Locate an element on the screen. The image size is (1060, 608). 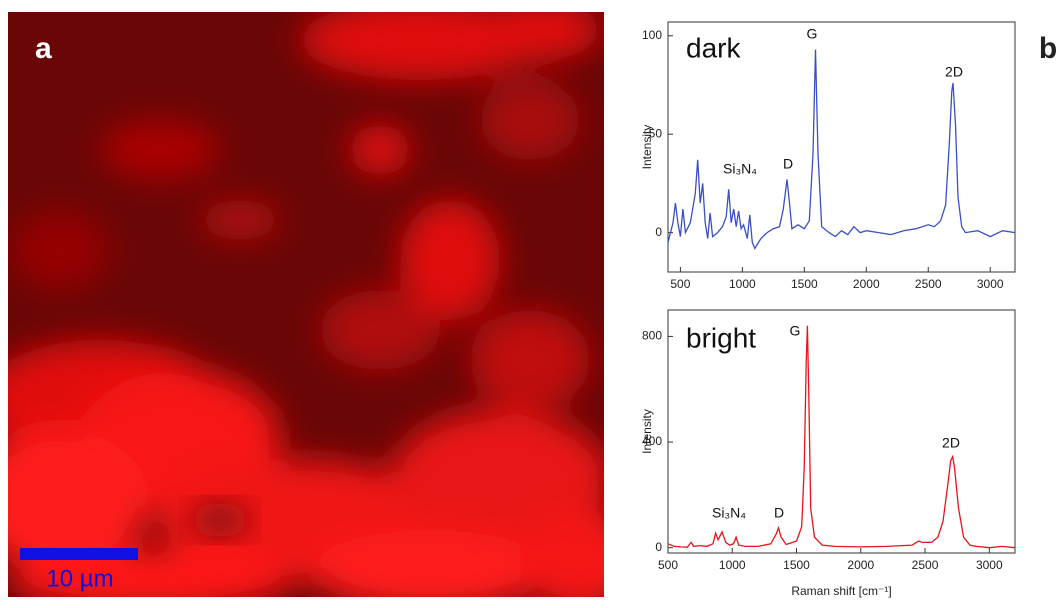
y-tick-label: 50 is located at coordinates (656, 133).